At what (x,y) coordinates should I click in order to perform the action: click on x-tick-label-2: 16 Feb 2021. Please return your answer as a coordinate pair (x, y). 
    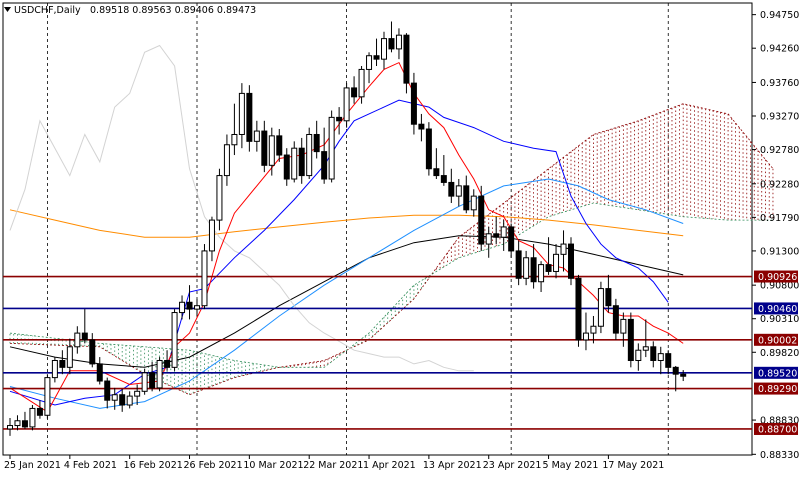
    Looking at the image, I should click on (153, 465).